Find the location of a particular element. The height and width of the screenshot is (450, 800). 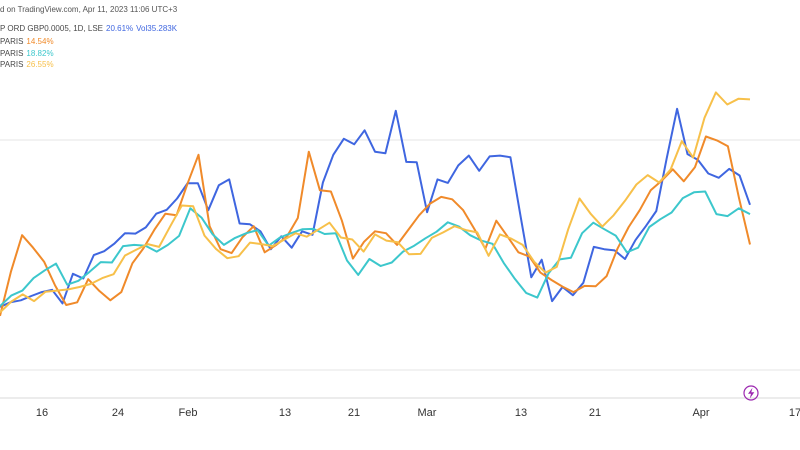

legend-value: 26.55% is located at coordinates (40, 64).